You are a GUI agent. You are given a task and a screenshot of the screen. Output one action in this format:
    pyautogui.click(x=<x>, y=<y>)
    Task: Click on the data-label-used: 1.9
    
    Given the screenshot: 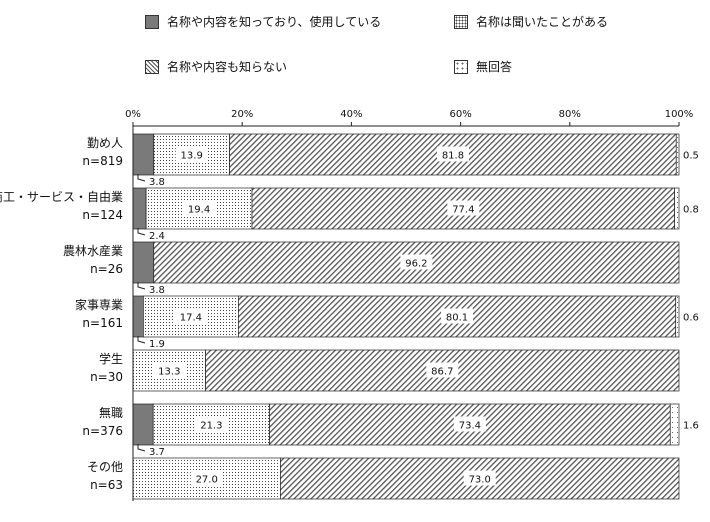 What is the action you would take?
    pyautogui.click(x=157, y=344)
    